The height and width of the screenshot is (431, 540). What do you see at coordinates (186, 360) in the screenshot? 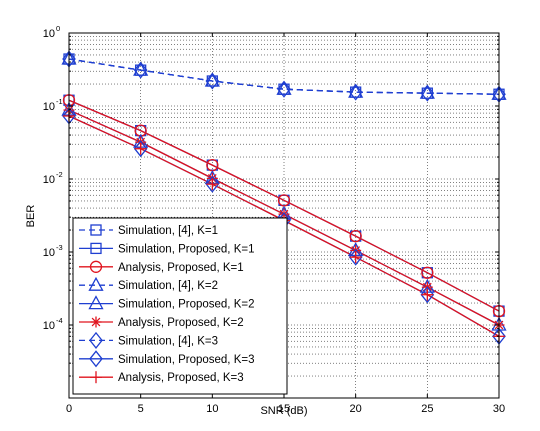
I see `legend-label: Simulation, Proposed, K=3` at bounding box center [186, 360].